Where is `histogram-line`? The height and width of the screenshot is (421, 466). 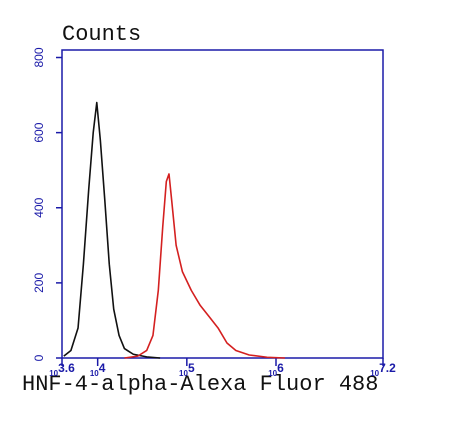
histogram-line is located at coordinates (112, 230).